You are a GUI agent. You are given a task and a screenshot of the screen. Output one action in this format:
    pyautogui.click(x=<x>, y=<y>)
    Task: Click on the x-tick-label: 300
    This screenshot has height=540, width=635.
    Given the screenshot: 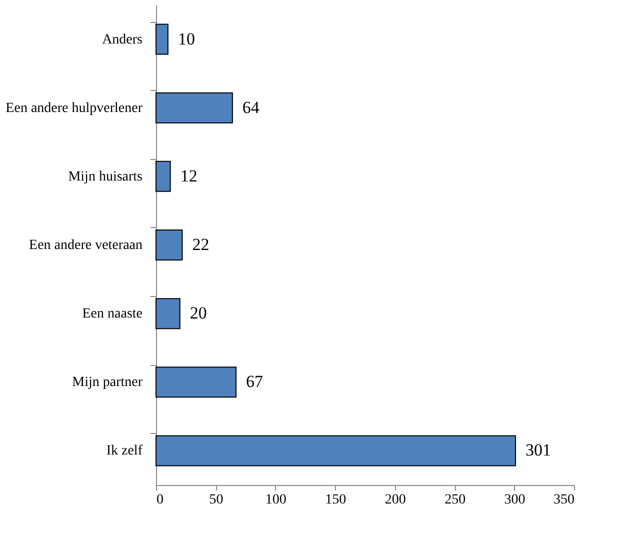 What is the action you would take?
    pyautogui.click(x=515, y=500)
    